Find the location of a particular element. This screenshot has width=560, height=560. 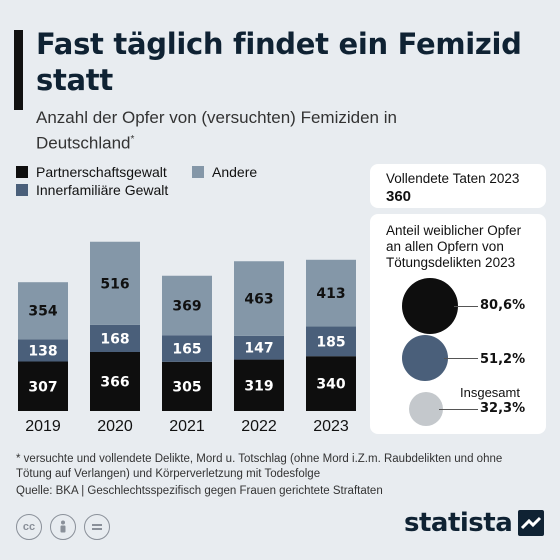

x-tick-label-2019: 2019 is located at coordinates (43, 426).